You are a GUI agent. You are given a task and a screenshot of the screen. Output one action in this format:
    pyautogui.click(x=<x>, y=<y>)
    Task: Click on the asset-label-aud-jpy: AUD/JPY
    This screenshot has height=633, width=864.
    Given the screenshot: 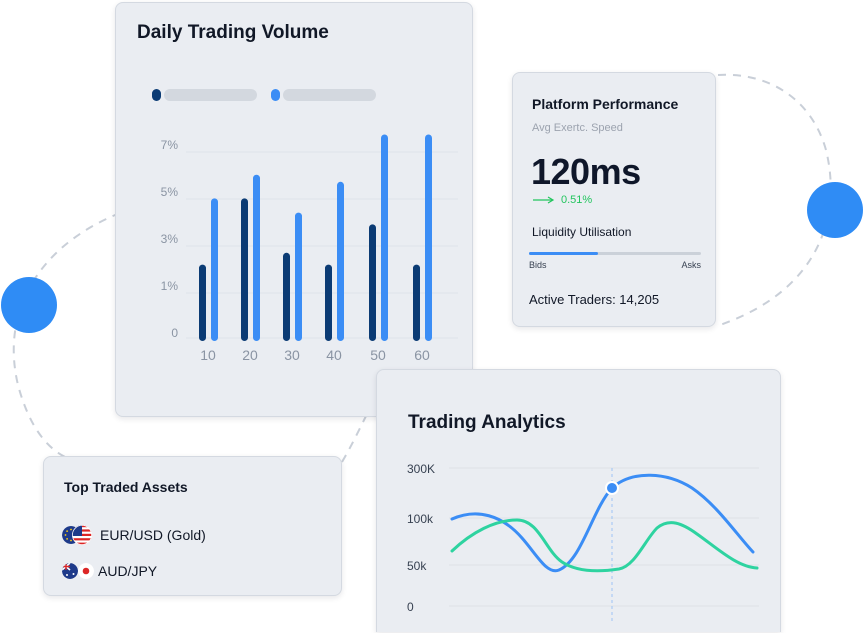 What is the action you would take?
    pyautogui.click(x=128, y=571)
    